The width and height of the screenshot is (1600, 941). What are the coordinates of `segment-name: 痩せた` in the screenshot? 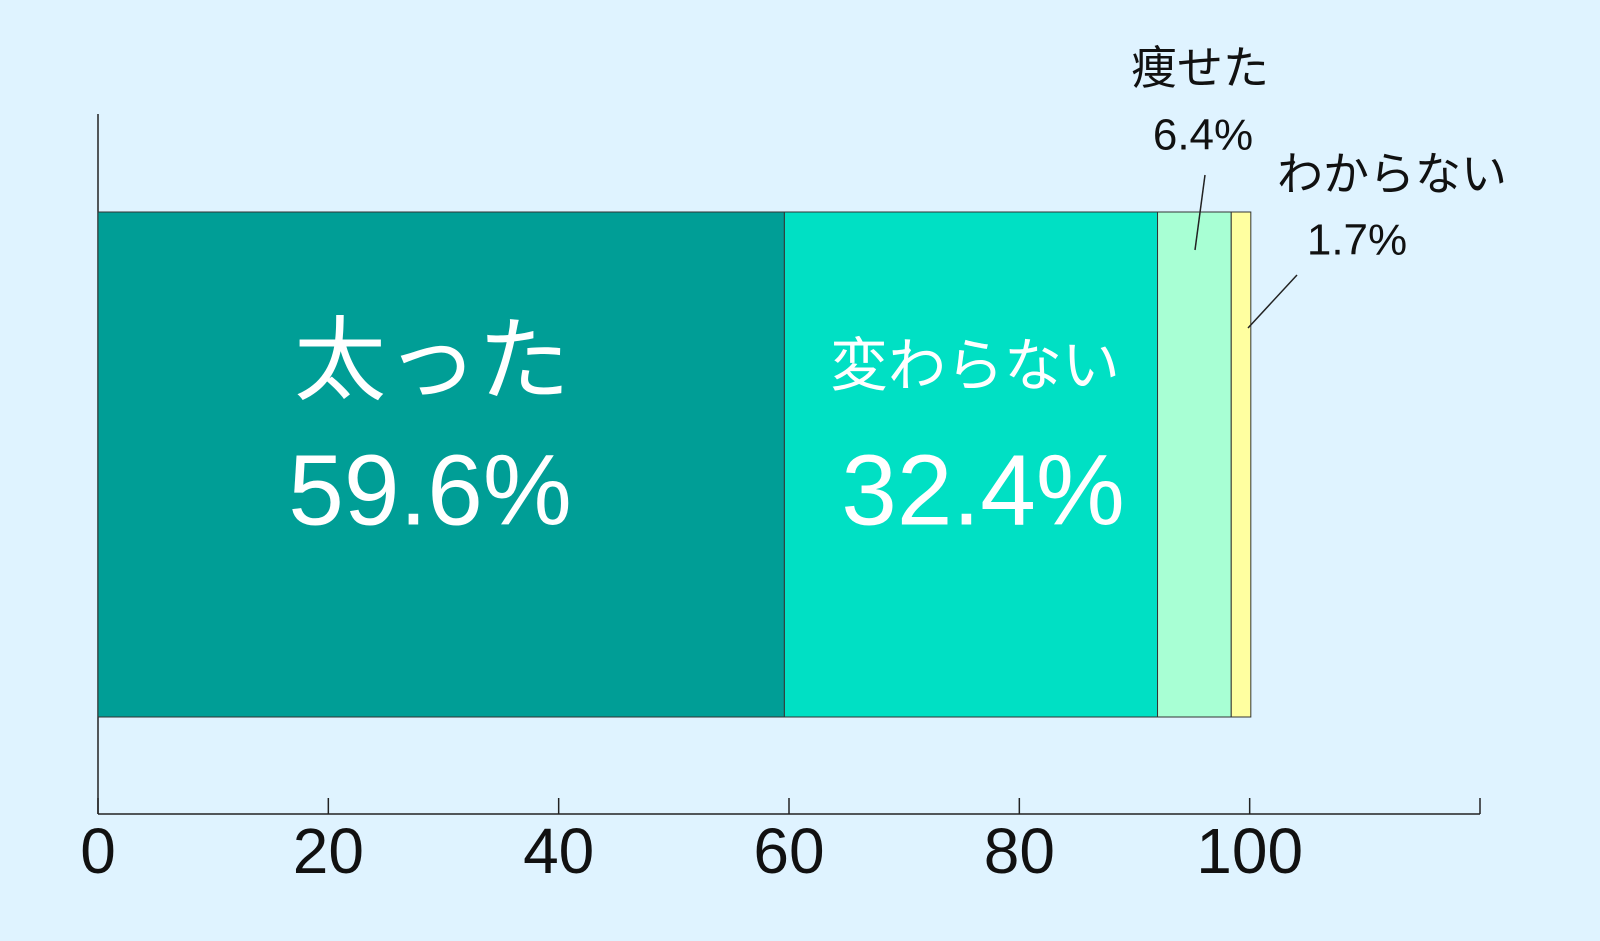 It's located at (1200, 68).